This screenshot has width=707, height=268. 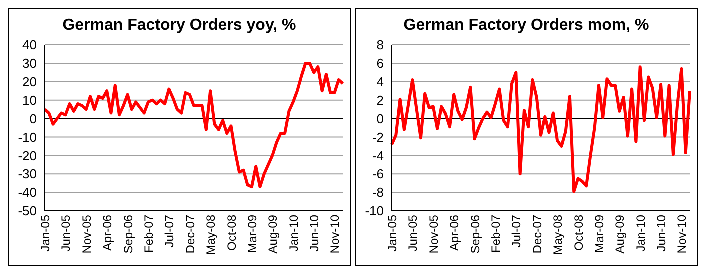 I want to click on y-tick-label: -4, so click(x=378, y=156).